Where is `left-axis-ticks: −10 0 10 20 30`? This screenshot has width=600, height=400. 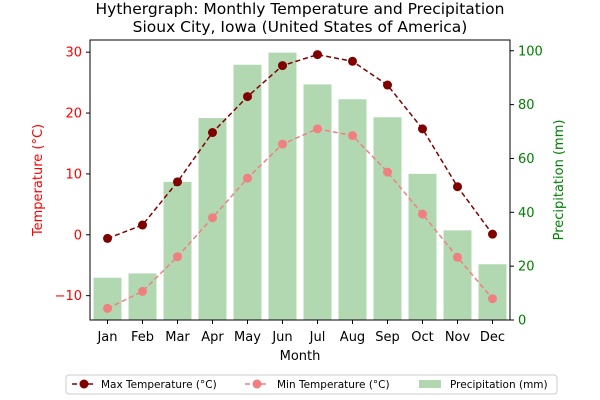
left-axis-ticks: −10 0 10 20 30 is located at coordinates (72, 175).